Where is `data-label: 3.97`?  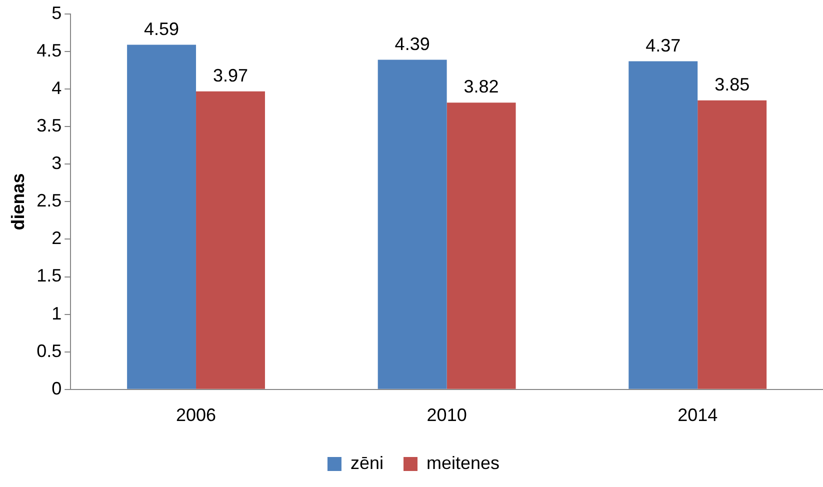
data-label: 3.97 is located at coordinates (230, 75).